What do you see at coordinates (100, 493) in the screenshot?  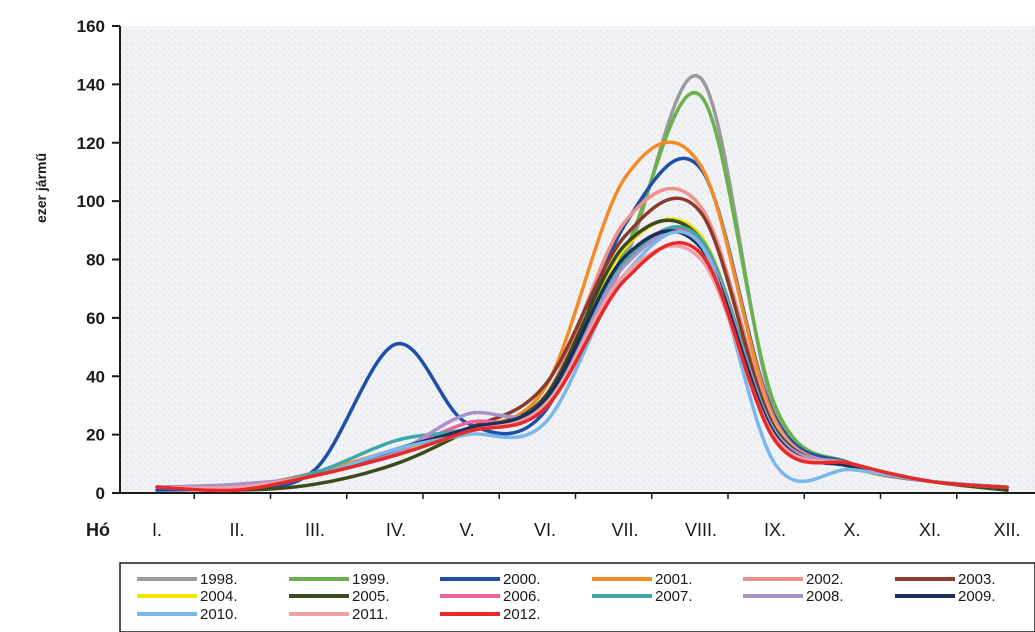 I see `y-tick-label: 0` at bounding box center [100, 493].